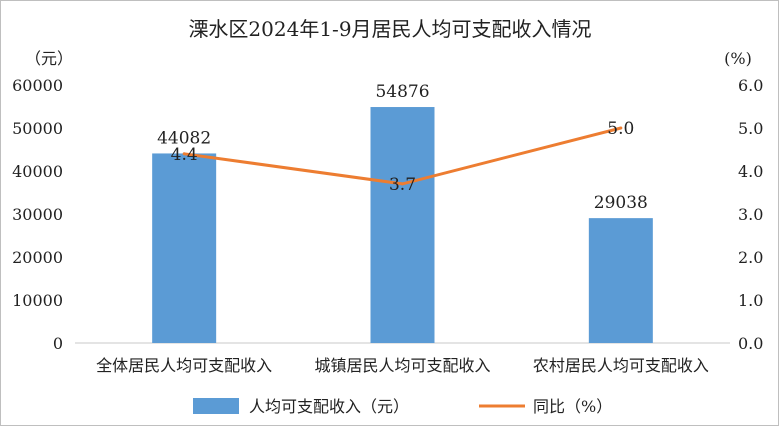 This screenshot has height=426, width=779. I want to click on right-tick-label: 1.0, so click(750, 300).